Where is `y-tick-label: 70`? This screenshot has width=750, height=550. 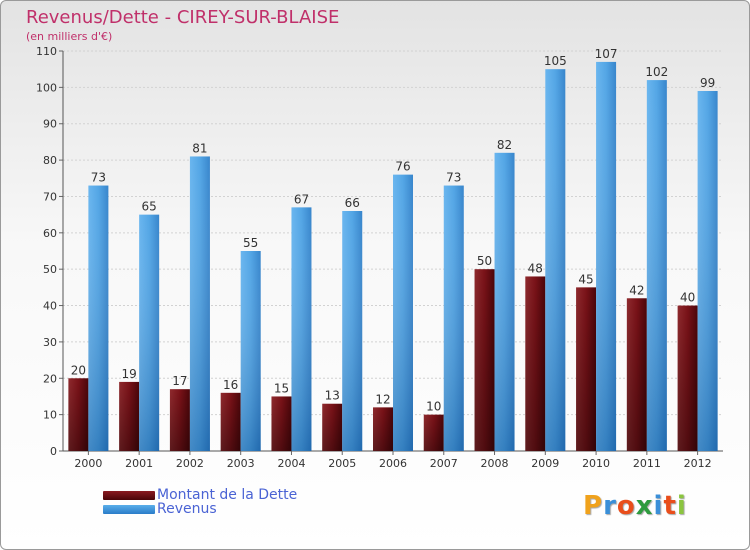 y-tick-label: 70 is located at coordinates (50, 196).